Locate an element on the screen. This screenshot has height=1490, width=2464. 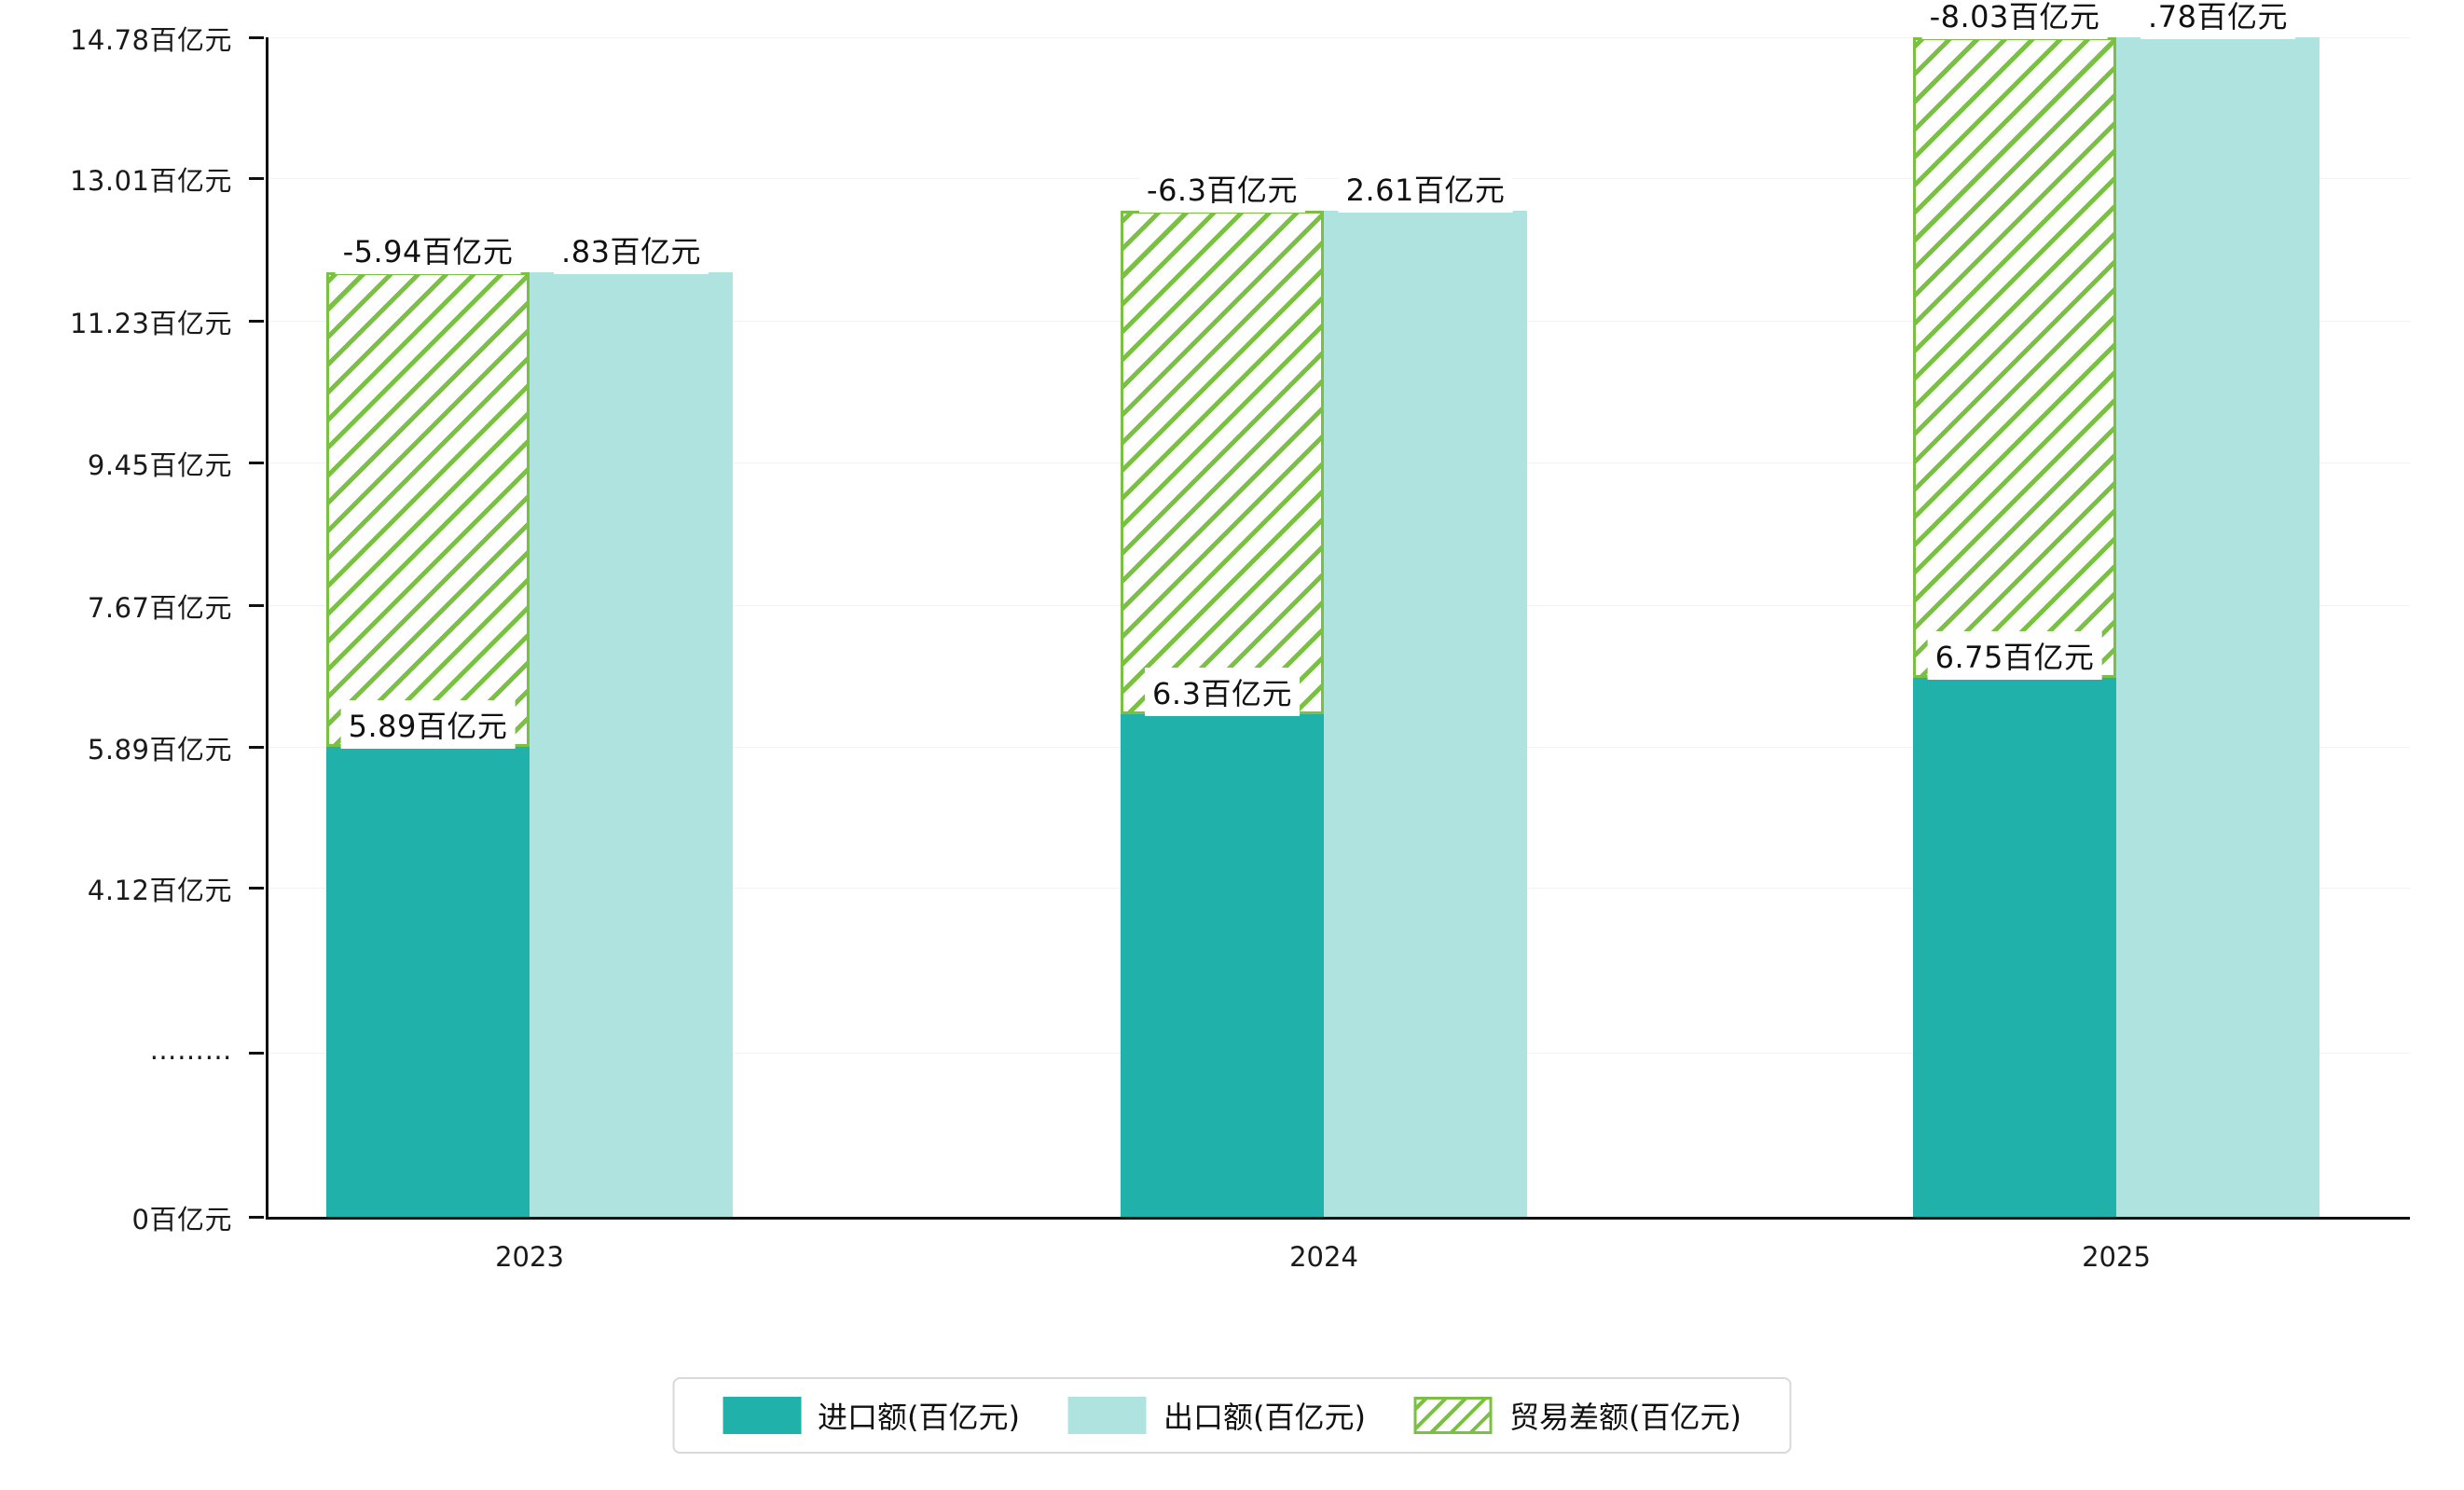
bar-diff-2025 is located at coordinates (2015, 358).